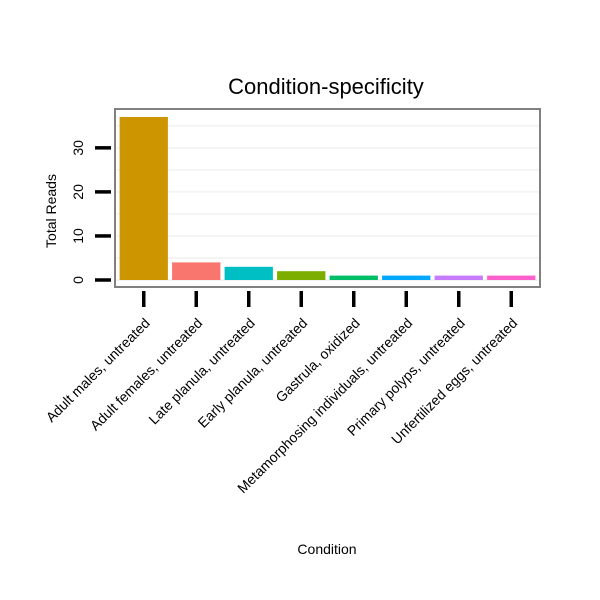 This screenshot has height=600, width=600. What do you see at coordinates (326, 549) in the screenshot?
I see `x-axis-title: Condition` at bounding box center [326, 549].